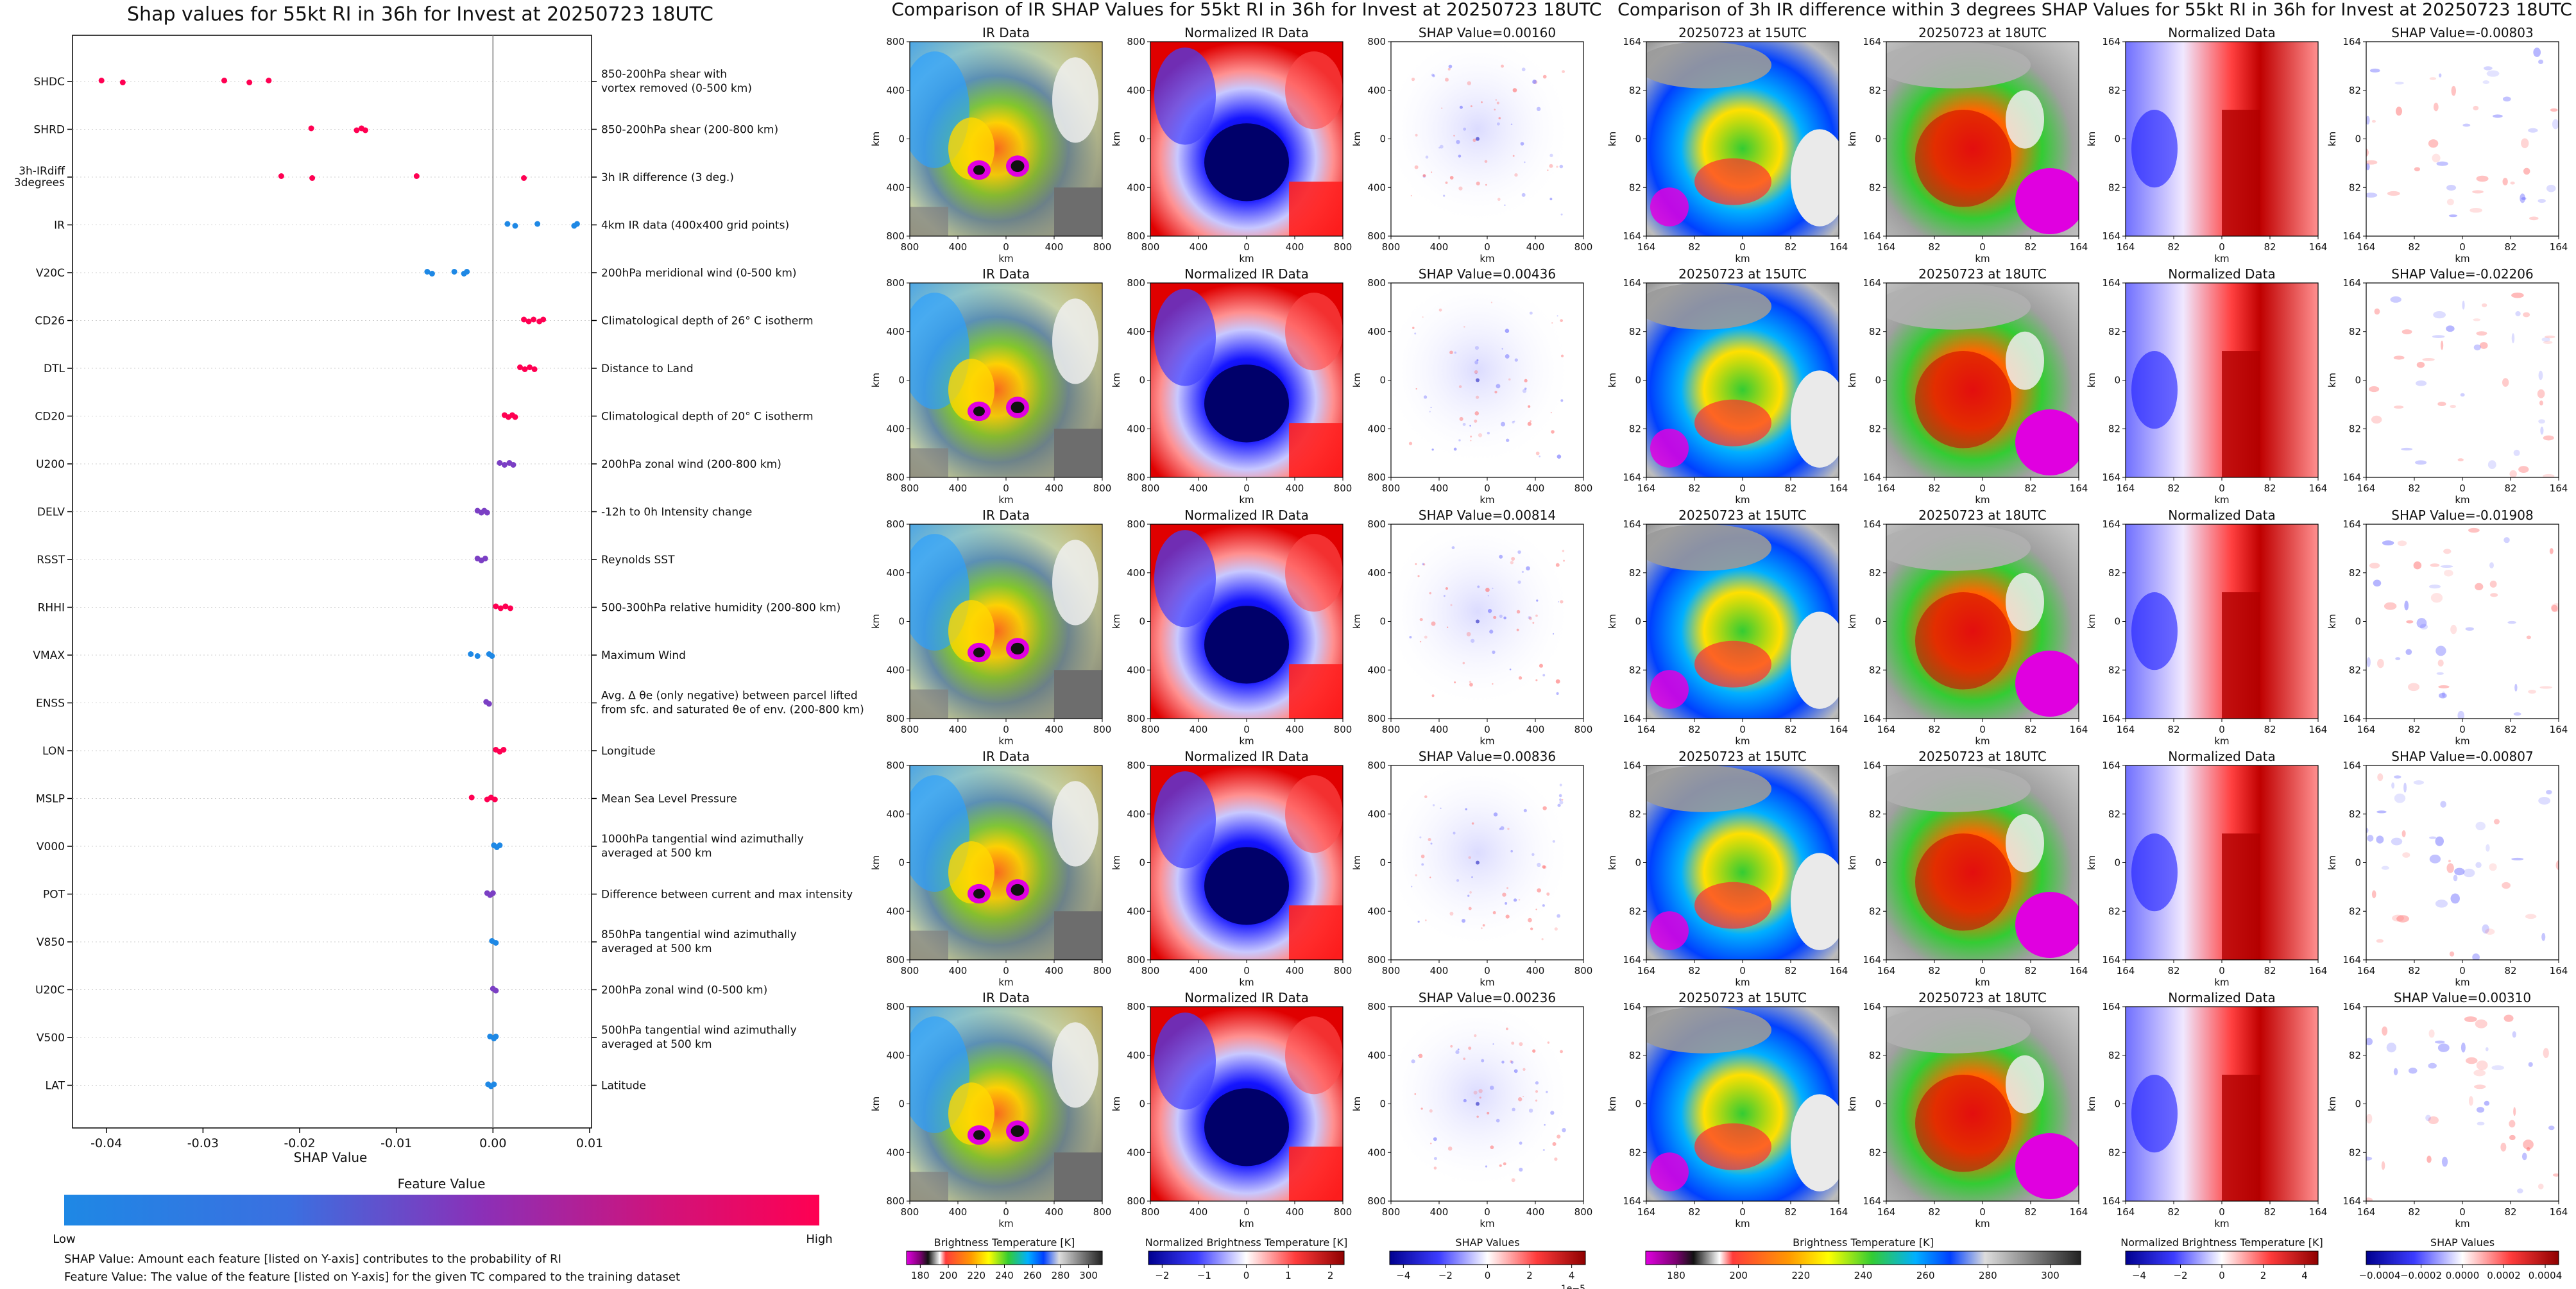  What do you see at coordinates (1006, 380) in the screenshot?
I see `ir-image` at bounding box center [1006, 380].